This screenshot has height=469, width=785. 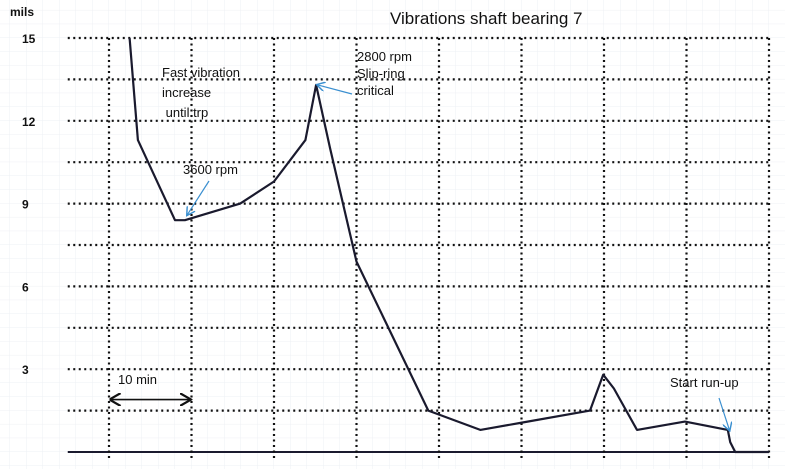 I want to click on y-tick-label: 15, so click(x=29, y=39).